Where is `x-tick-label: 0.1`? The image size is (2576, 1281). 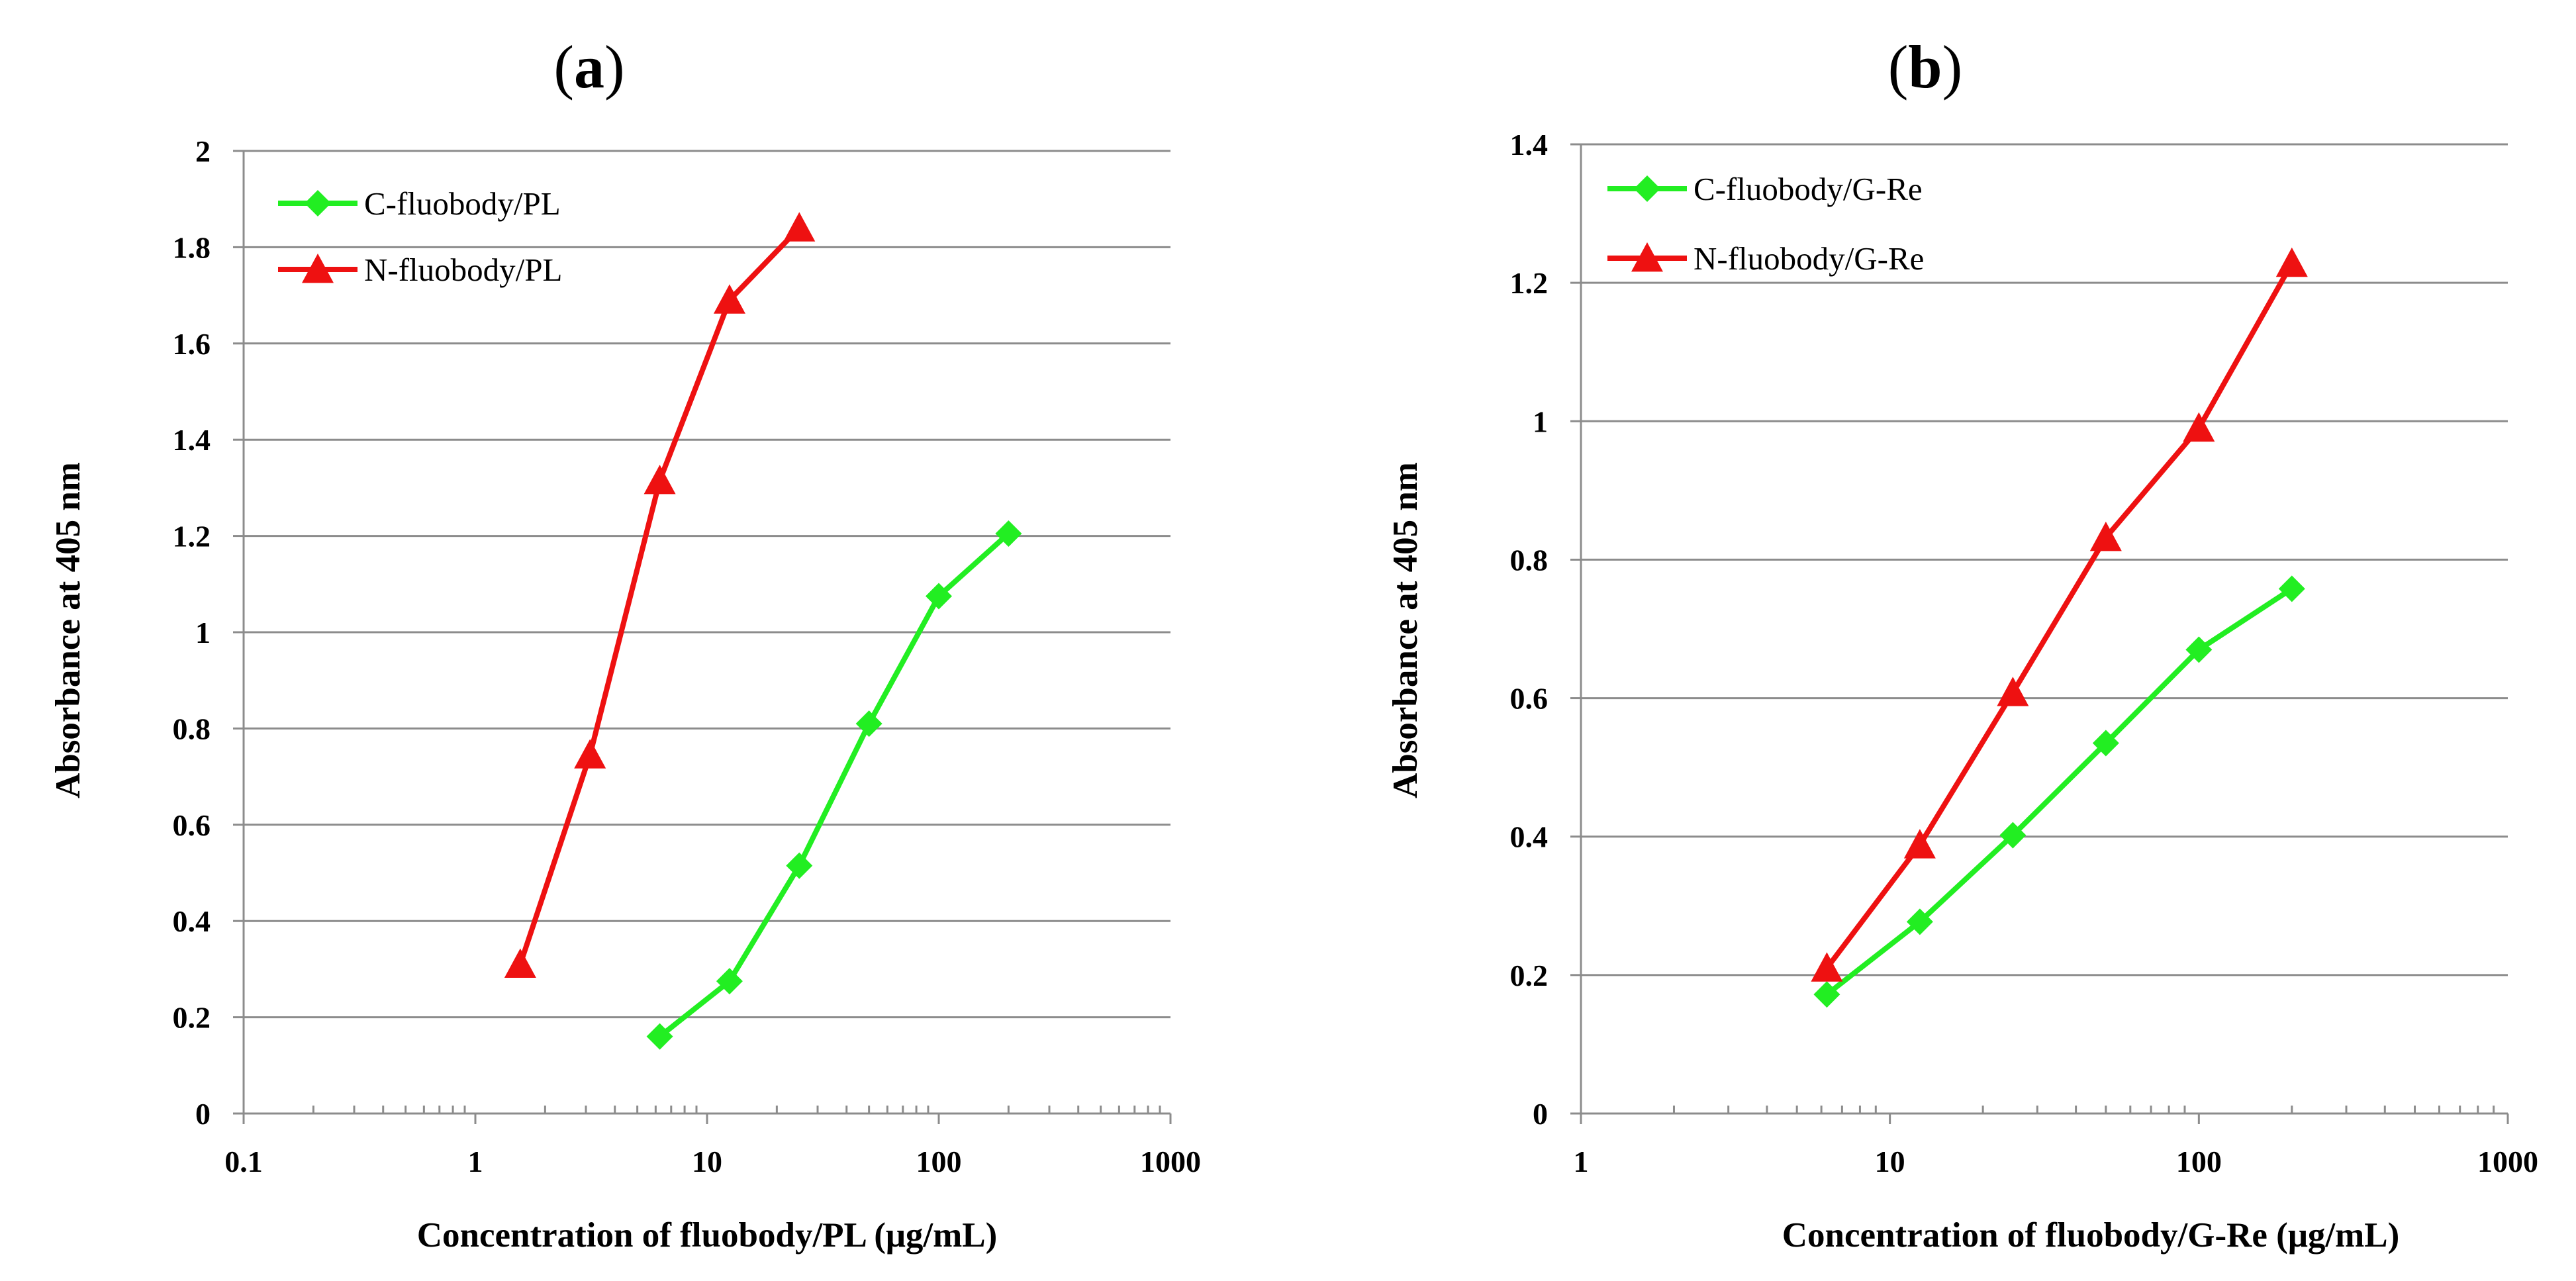
x-tick-label: 0.1 is located at coordinates (243, 1161).